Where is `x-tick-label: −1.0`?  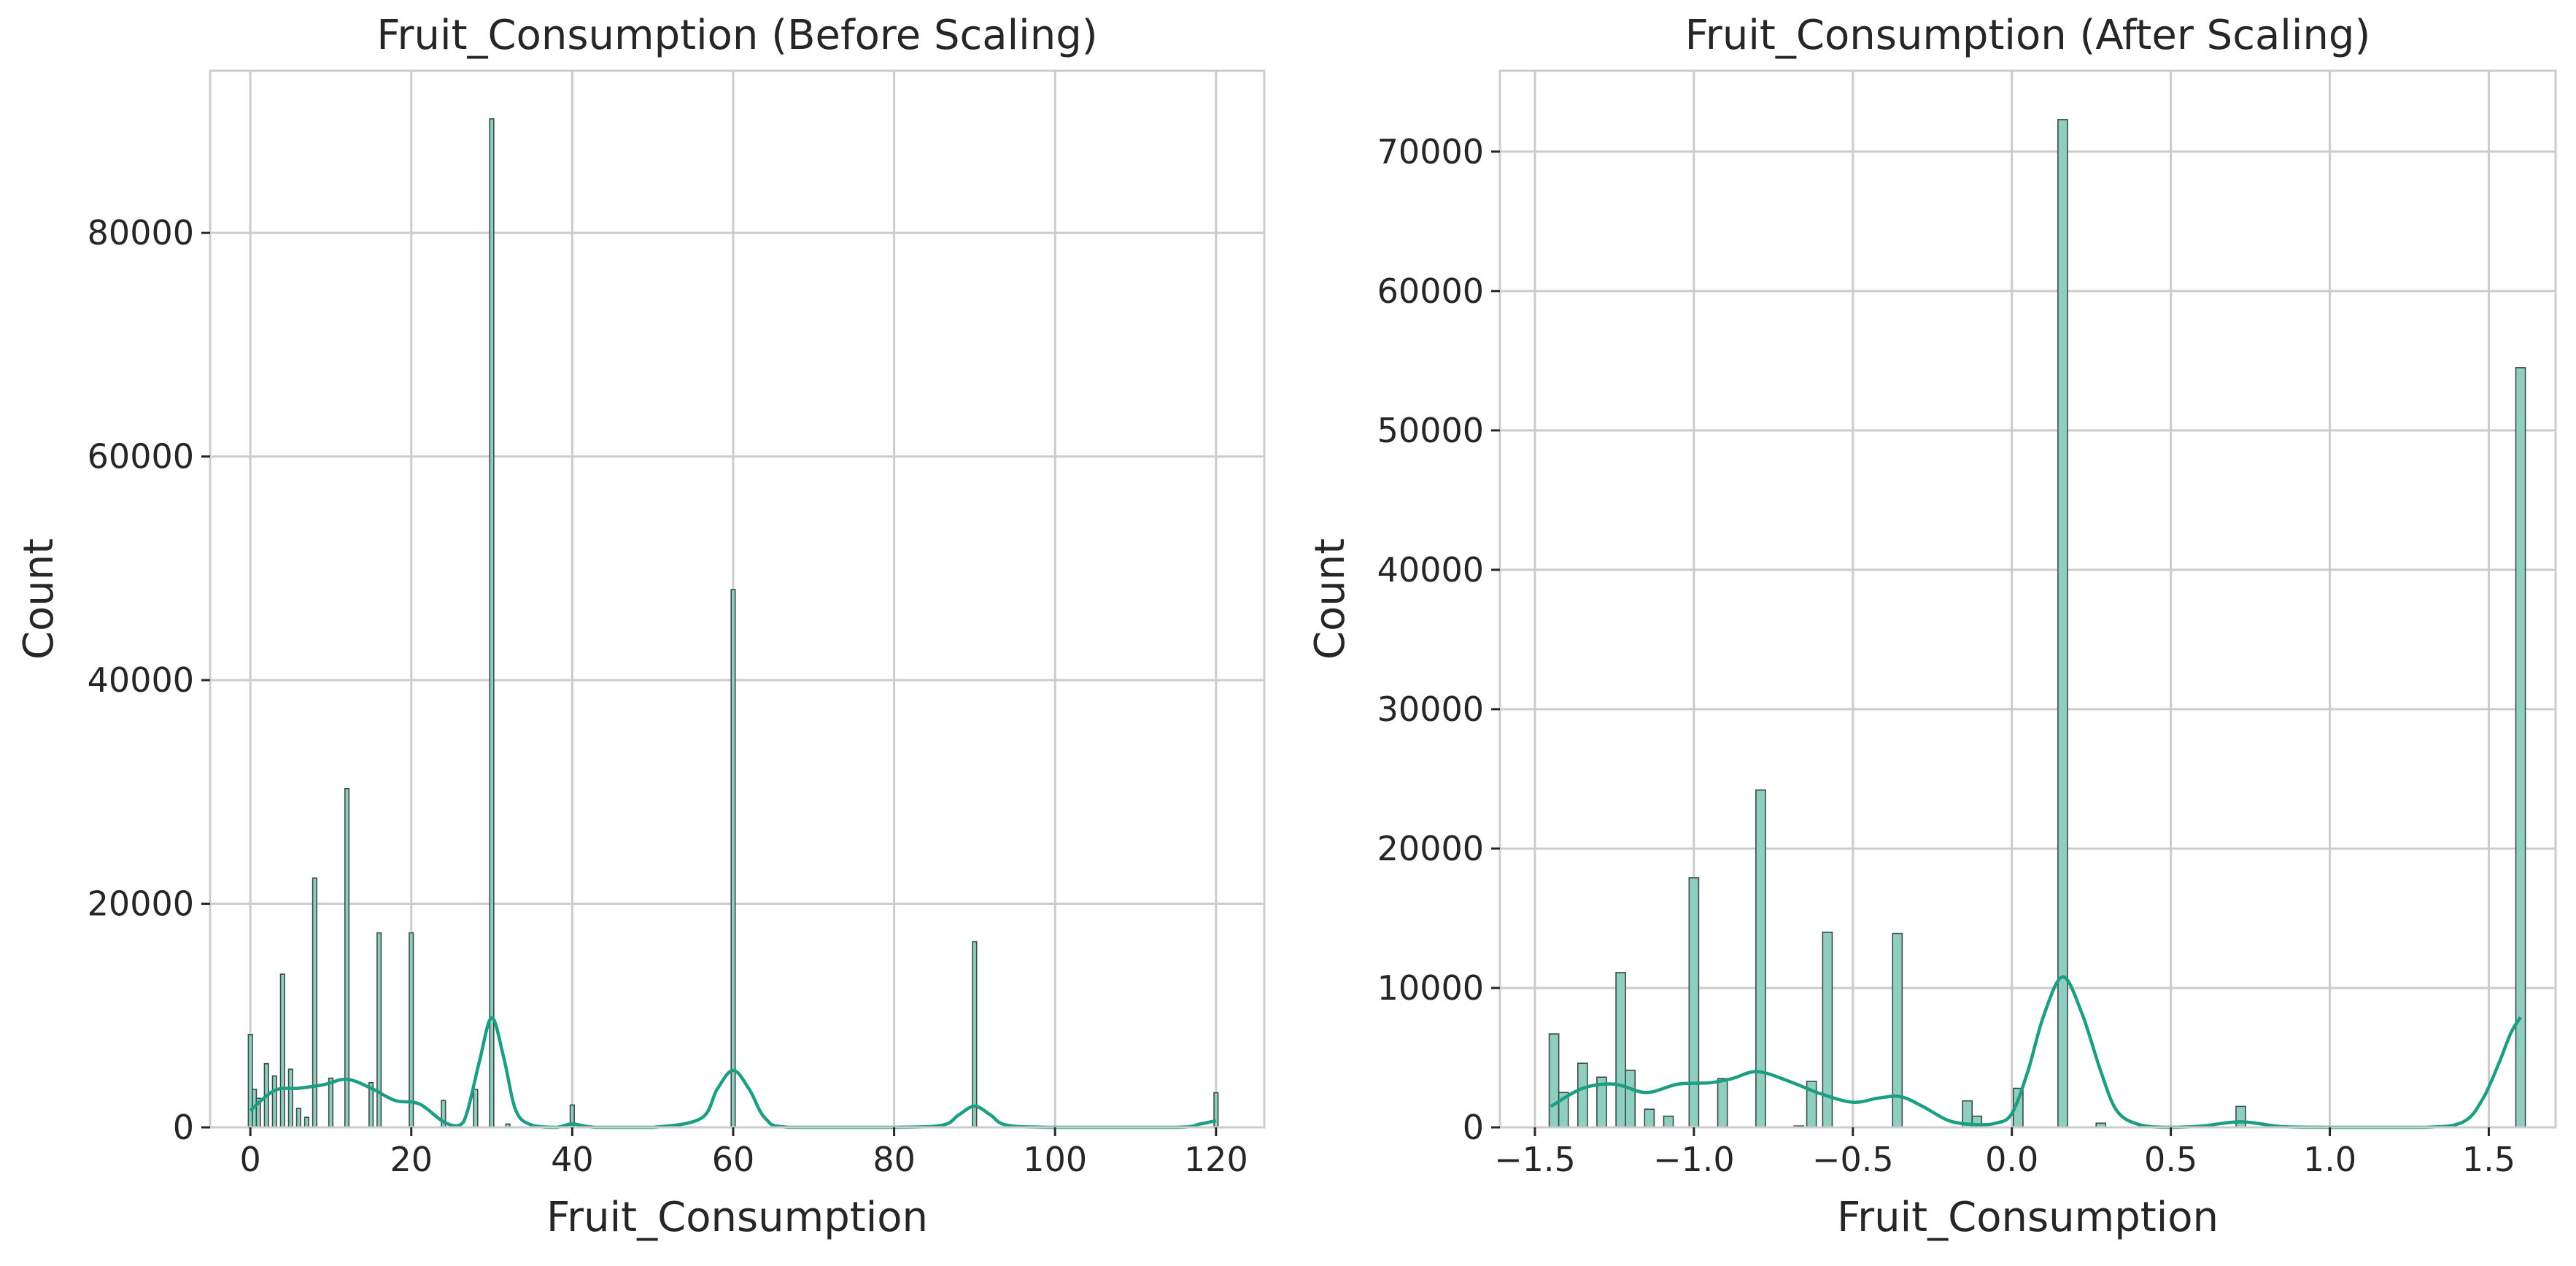 x-tick-label: −1.0 is located at coordinates (1694, 1160).